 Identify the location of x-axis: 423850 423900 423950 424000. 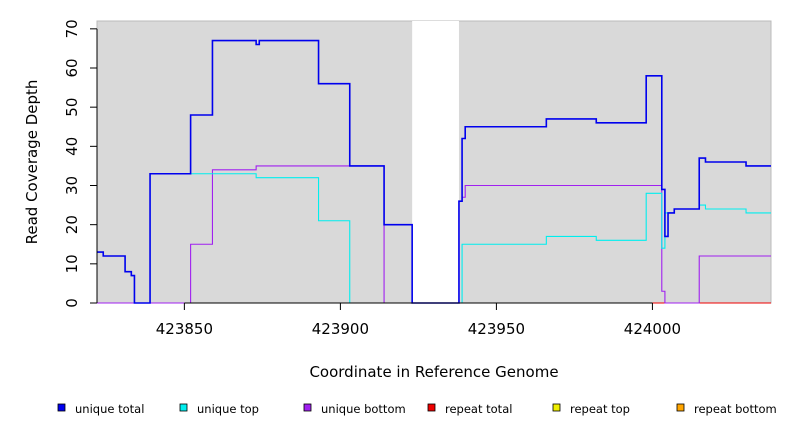
(418, 320).